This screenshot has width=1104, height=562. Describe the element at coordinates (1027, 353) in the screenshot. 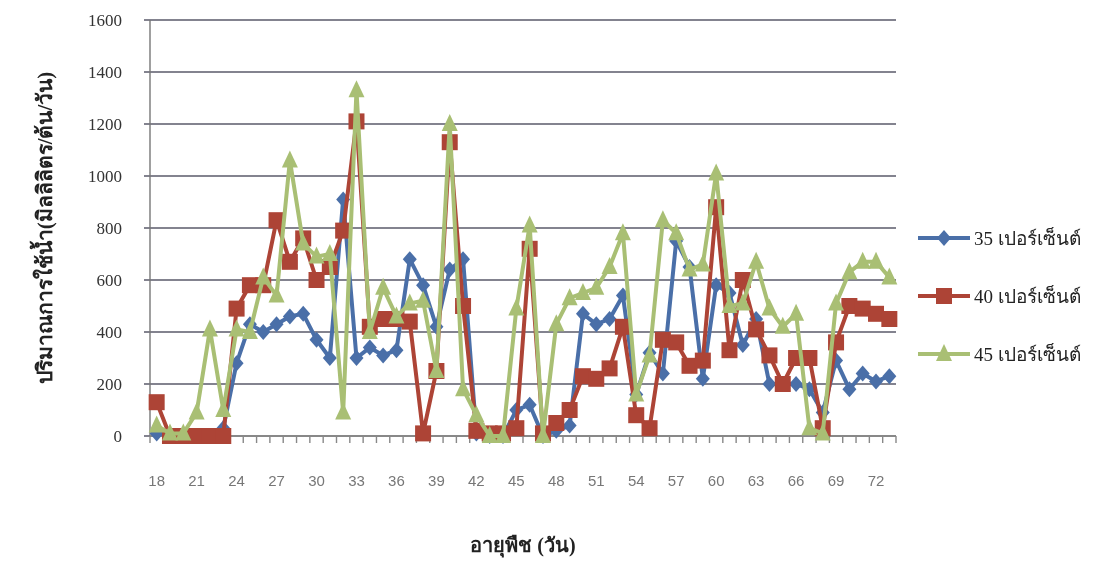

I see `legend-label: 45 เปอร์เซ็นต์` at that location.